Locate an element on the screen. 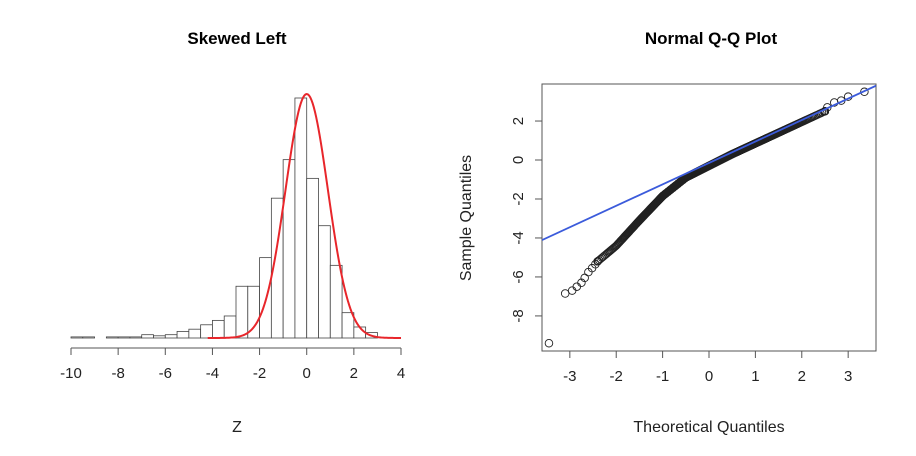 The height and width of the screenshot is (456, 916). qq-x-tick-label: 1 is located at coordinates (755, 376).